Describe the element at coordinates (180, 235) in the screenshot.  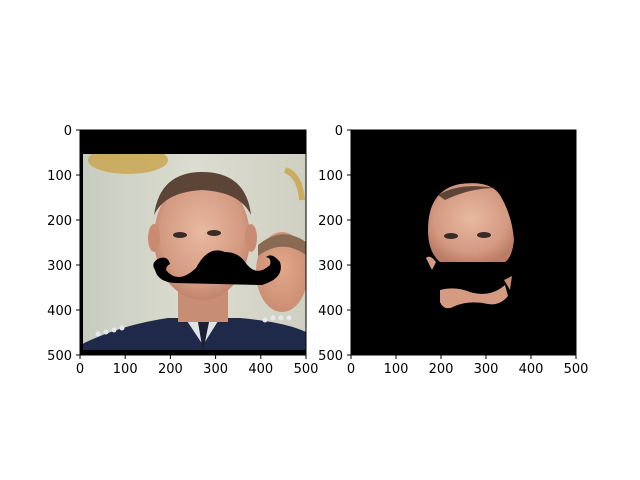
I see `eye-left` at that location.